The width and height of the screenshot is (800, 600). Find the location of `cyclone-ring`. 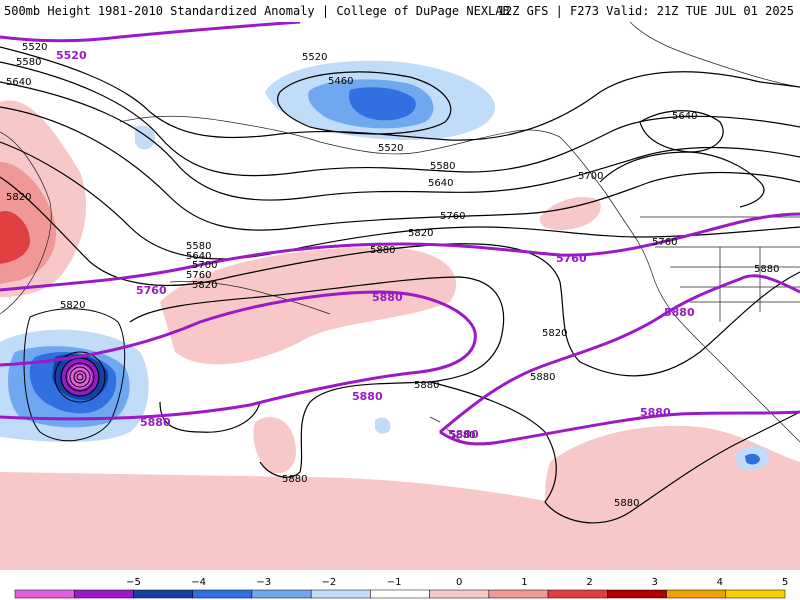

cyclone-ring is located at coordinates (80, 377).